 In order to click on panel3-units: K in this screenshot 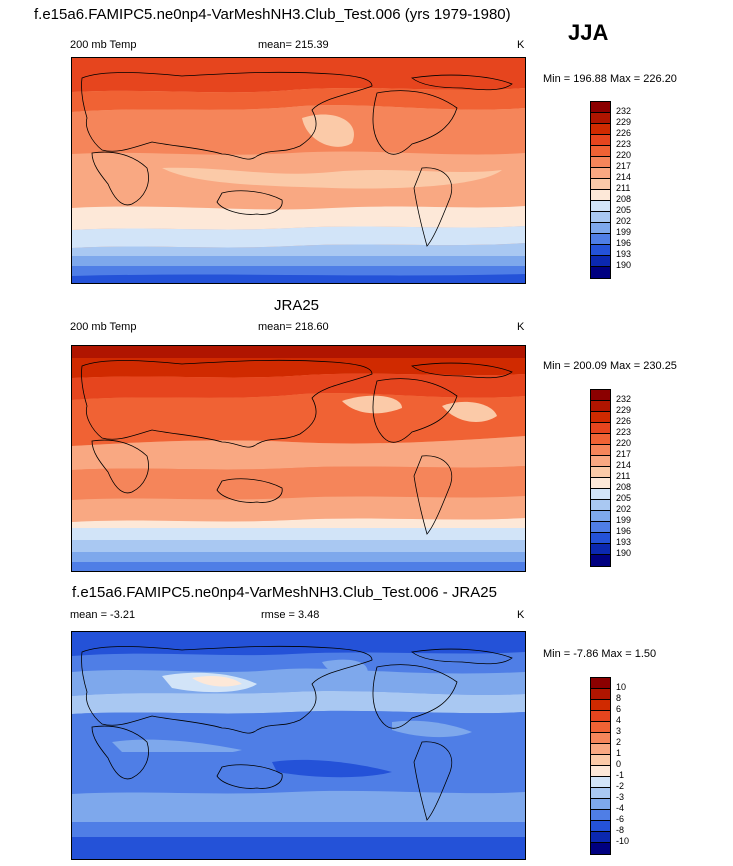, I will do `click(521, 615)`.